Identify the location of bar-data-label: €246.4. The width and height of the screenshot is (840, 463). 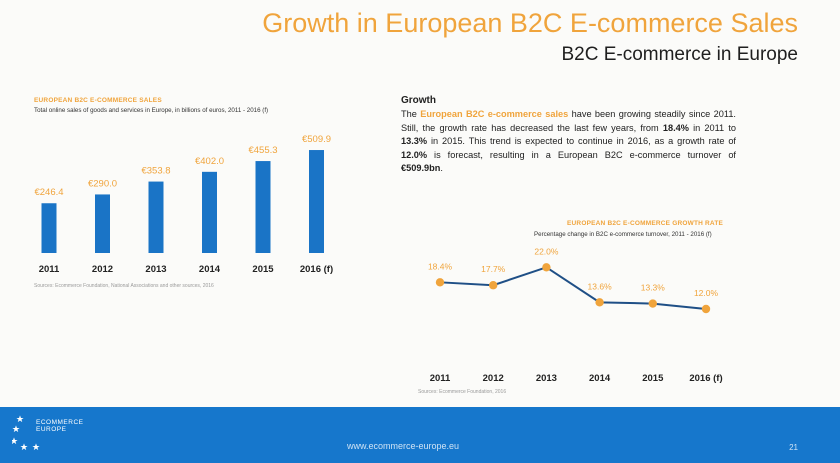
(48, 192).